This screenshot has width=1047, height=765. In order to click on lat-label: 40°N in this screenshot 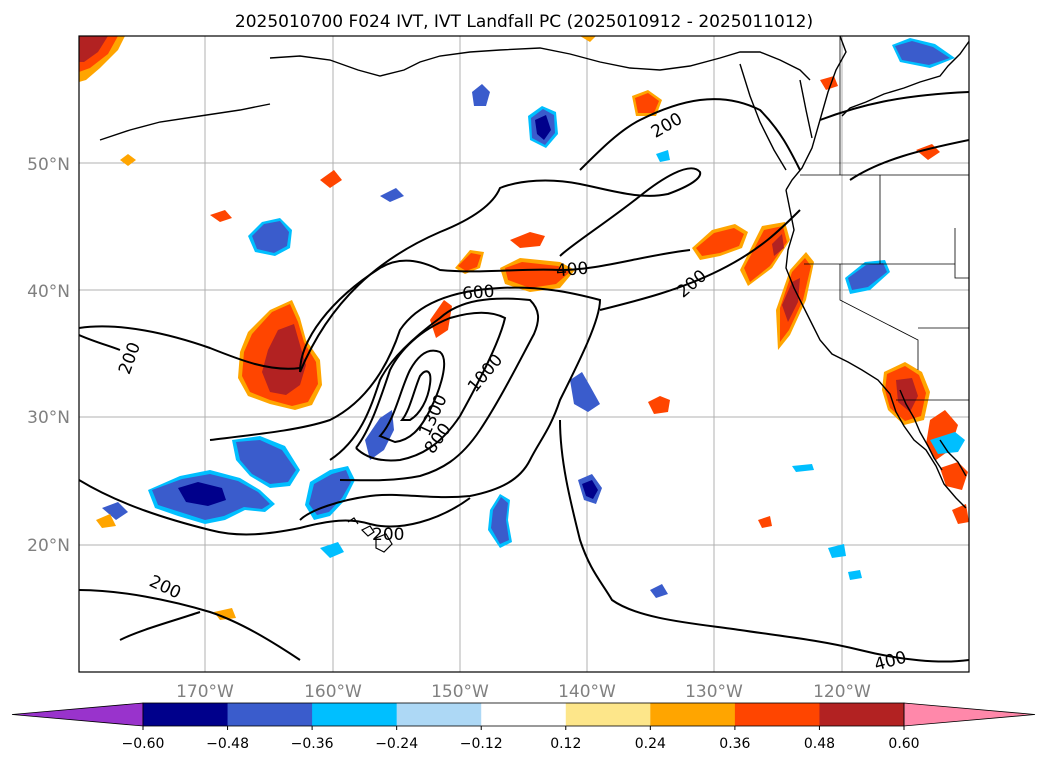, I will do `click(48, 292)`.